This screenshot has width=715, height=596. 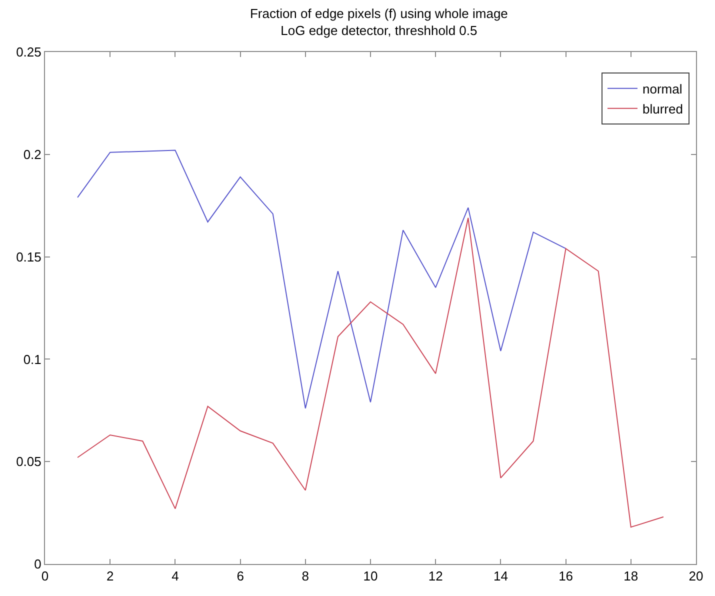 I want to click on legend-label: blurred, so click(x=662, y=108).